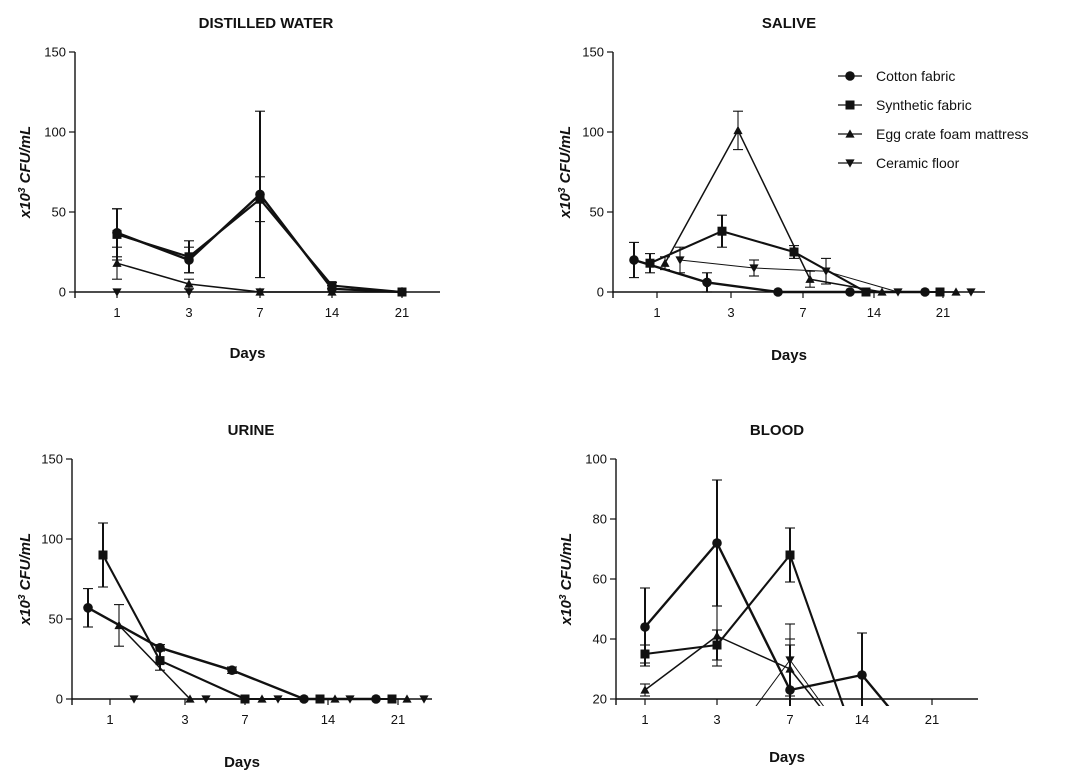 Image resolution: width=1071 pixels, height=772 pixels. Describe the element at coordinates (716, 719) in the screenshot. I see `x-tick-label: 3` at that location.